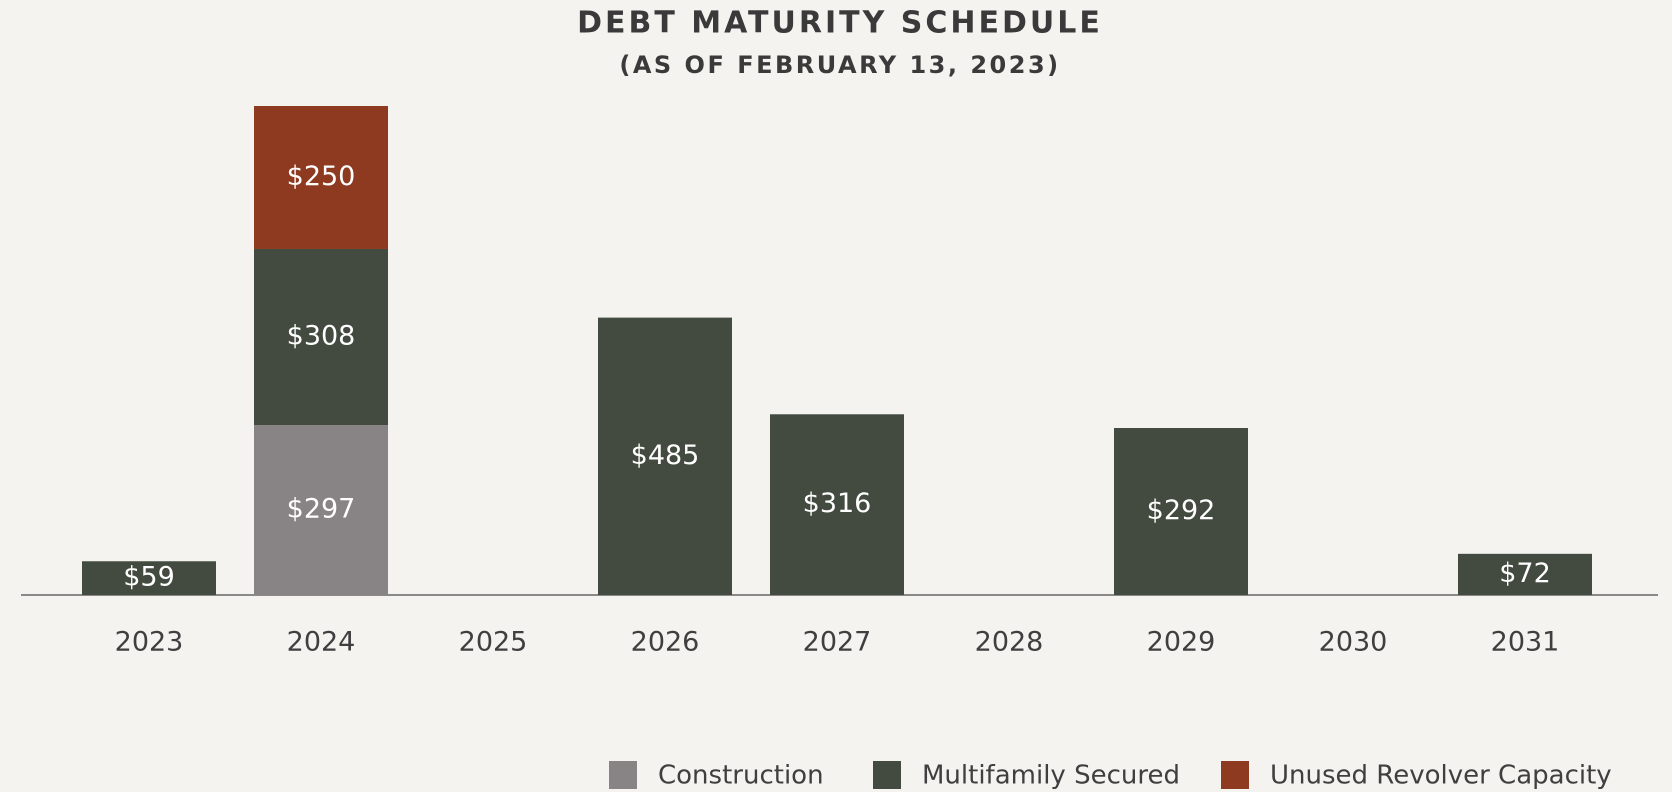 The width and height of the screenshot is (1672, 792). Describe the element at coordinates (1181, 642) in the screenshot. I see `x-tick-label: 2029` at that location.